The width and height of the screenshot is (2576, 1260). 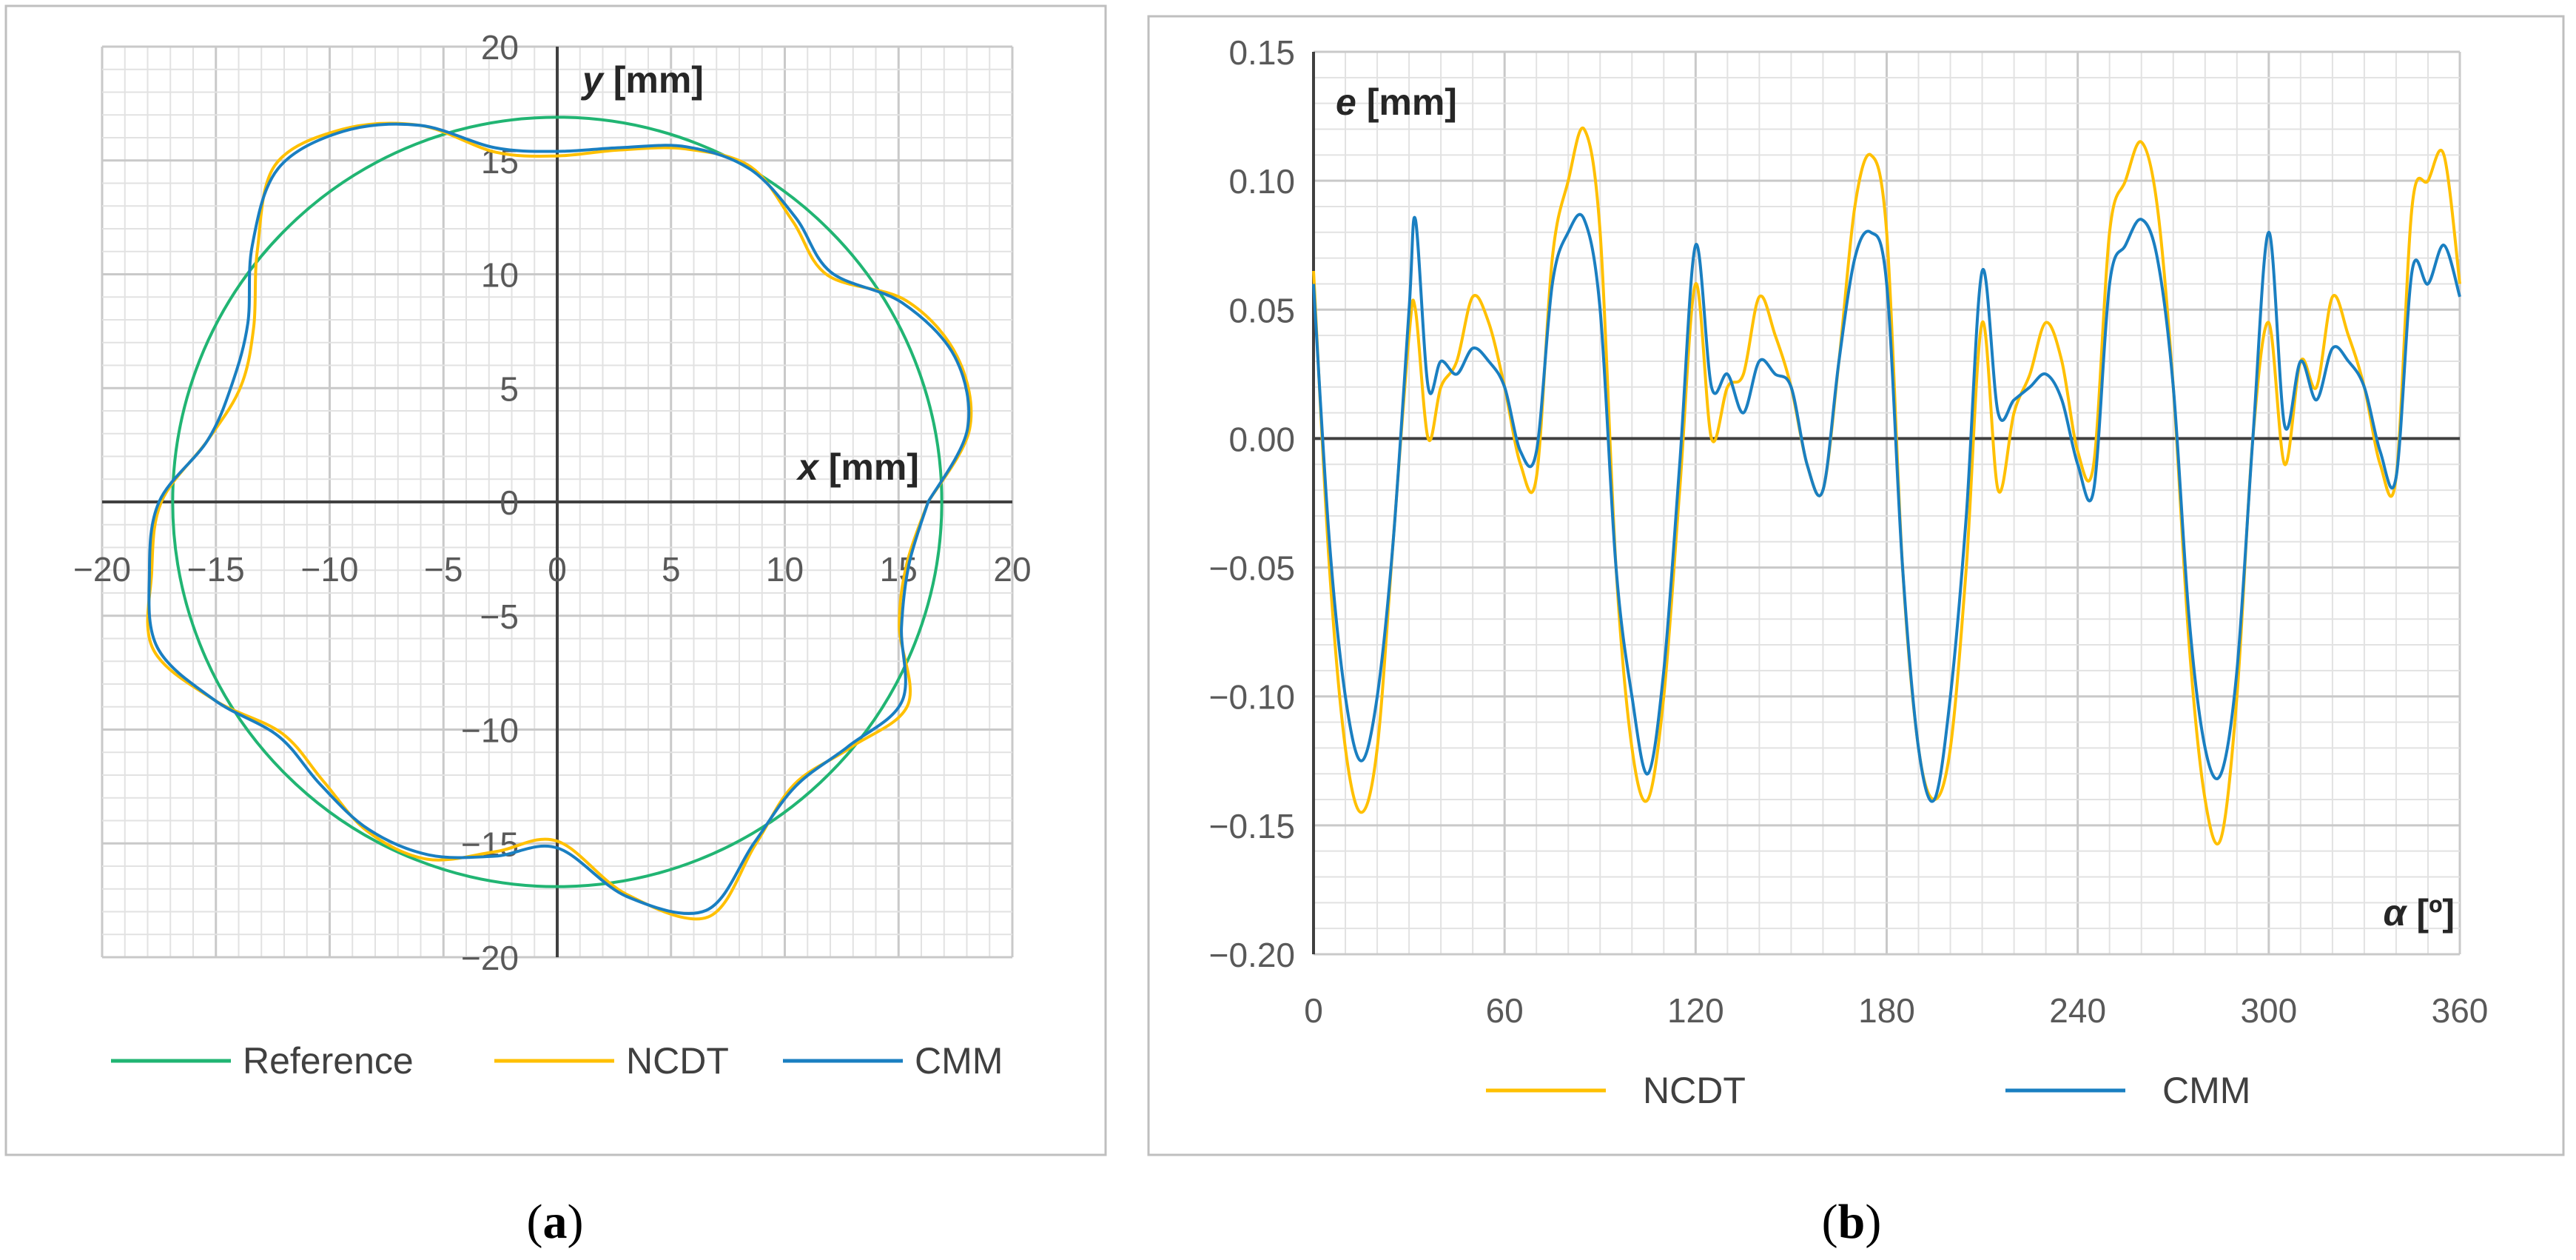 What do you see at coordinates (443, 570) in the screenshot?
I see `x-tick-label: −5` at bounding box center [443, 570].